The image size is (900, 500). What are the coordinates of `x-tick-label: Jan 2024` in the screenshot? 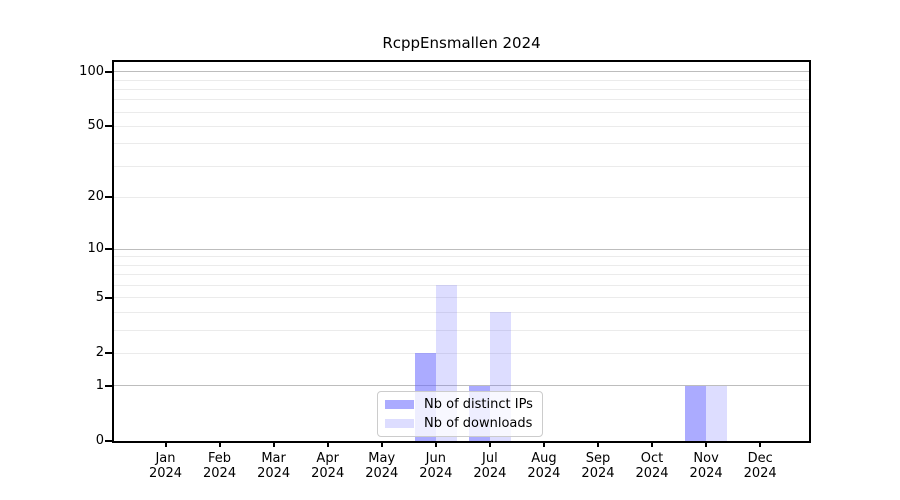 It's located at (165, 466).